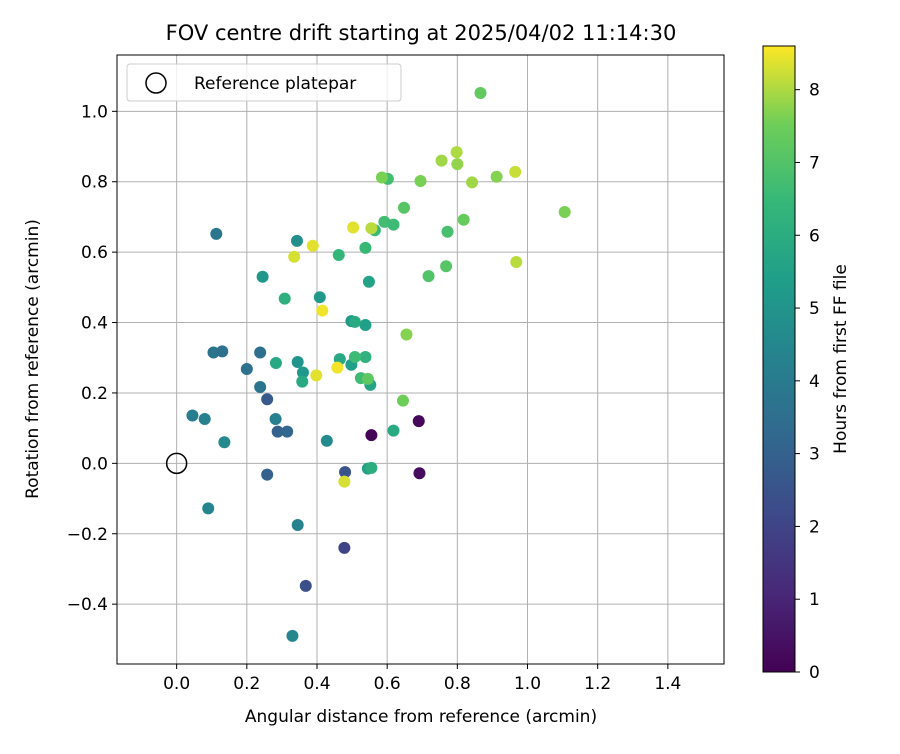 Image resolution: width=900 pixels, height=754 pixels. Describe the element at coordinates (94, 394) in the screenshot. I see `y-tick-label: 0.2` at that location.